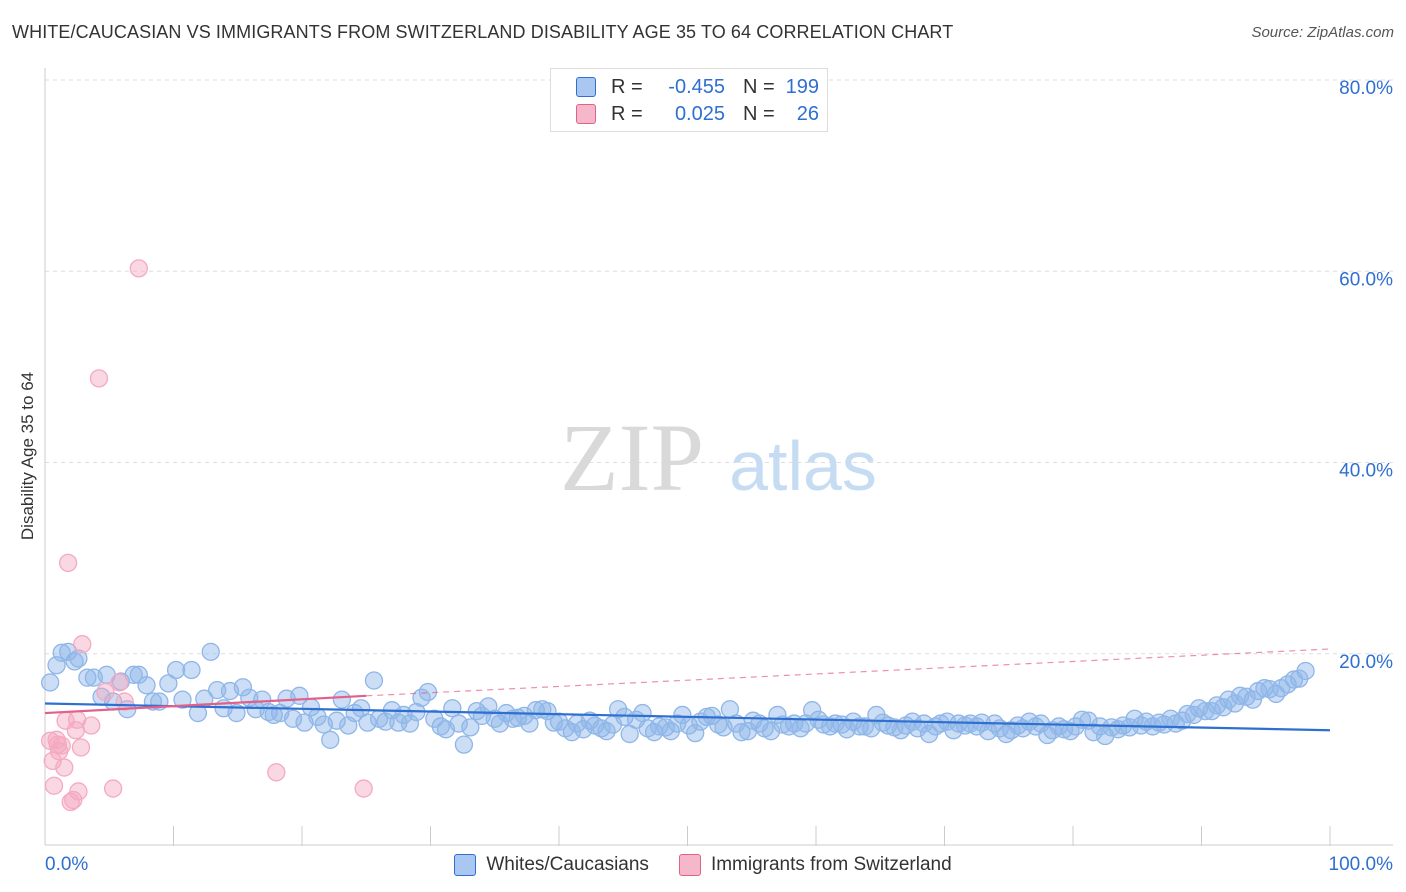 Image resolution: width=1406 pixels, height=892 pixels. I want to click on stats-row-immigrants: R = 0.025 N = 26, so click(697, 114).